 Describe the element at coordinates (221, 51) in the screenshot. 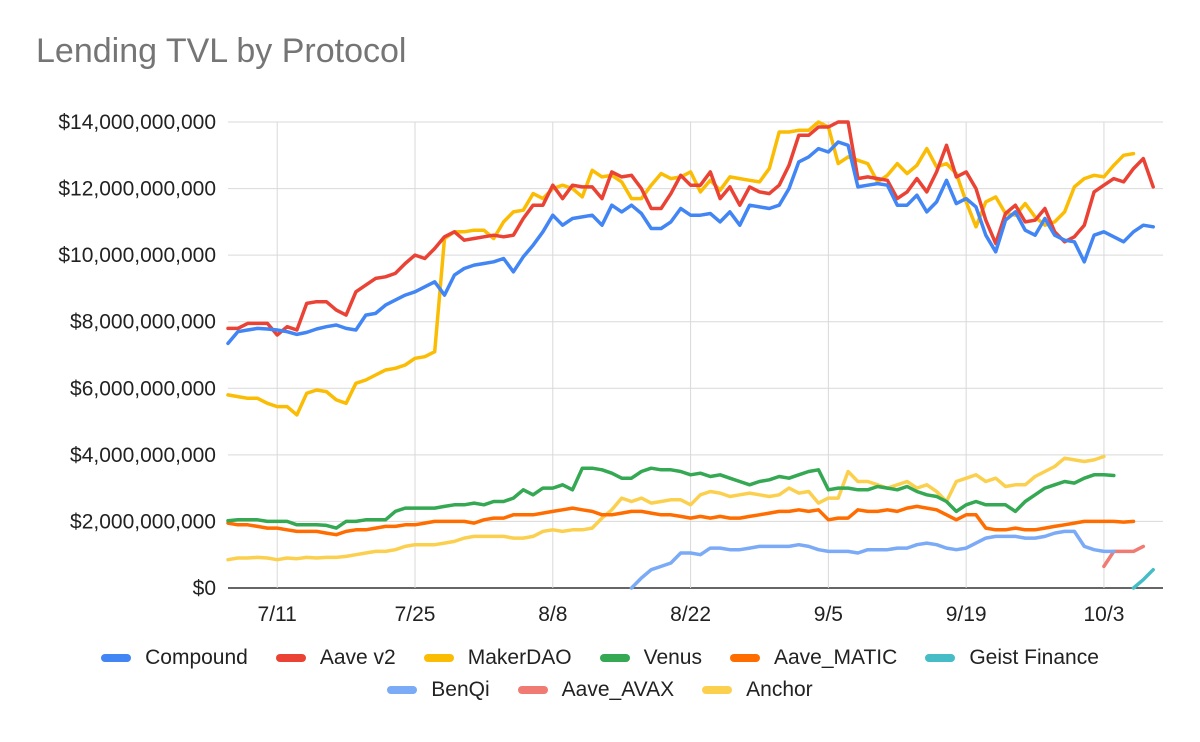

I see `chart-title: Lending TVL by Protocol` at that location.